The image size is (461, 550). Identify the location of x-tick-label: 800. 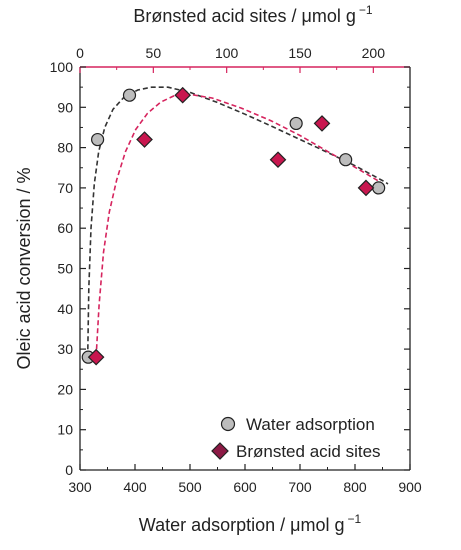
(355, 487).